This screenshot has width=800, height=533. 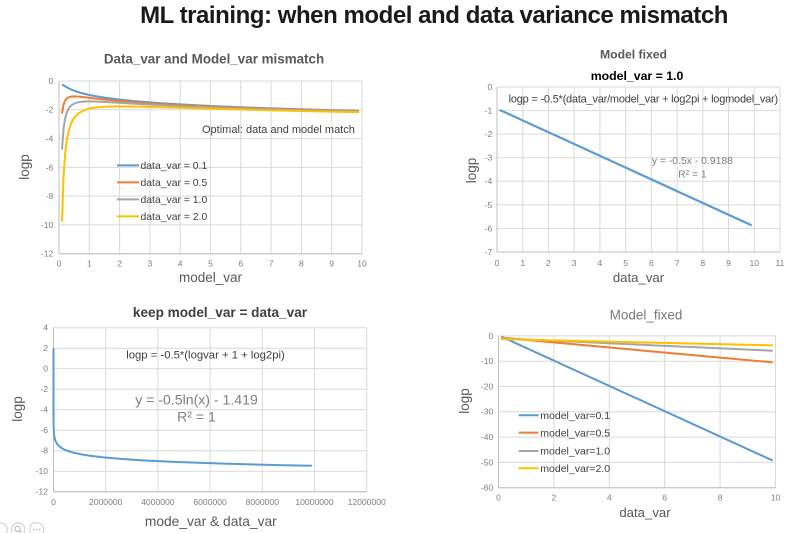 What do you see at coordinates (214, 59) in the screenshot?
I see `svg-text:Data_var and Model_var mismatc: Data_var and Model_var mismatch` at bounding box center [214, 59].